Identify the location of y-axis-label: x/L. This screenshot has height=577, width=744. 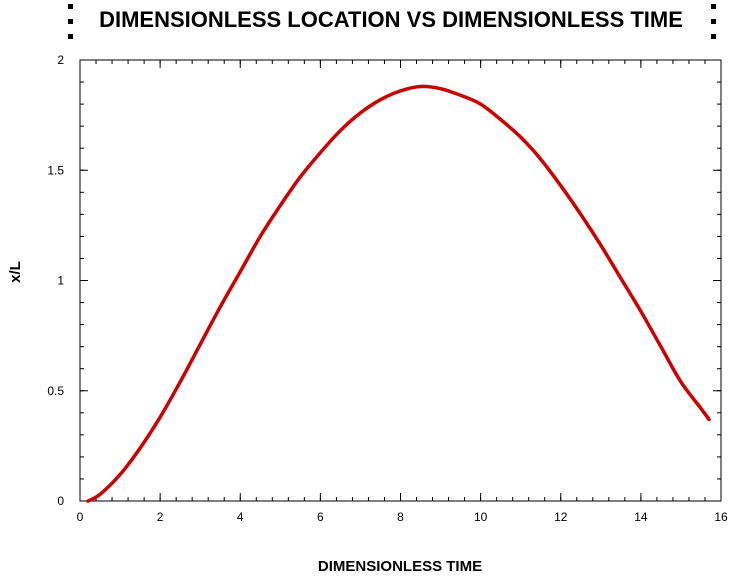
(15, 272).